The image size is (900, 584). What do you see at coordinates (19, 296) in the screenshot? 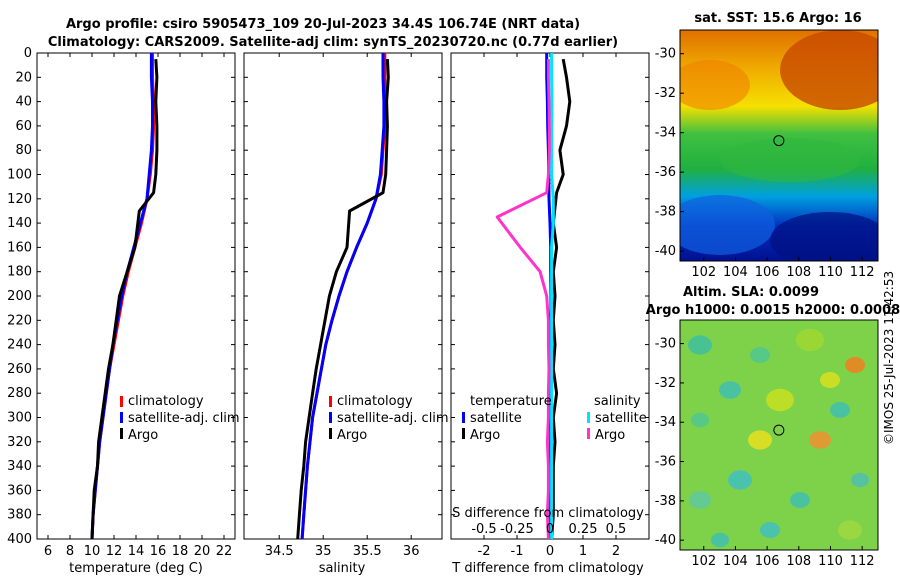
I see `y-tick-label: 200` at bounding box center [19, 296].